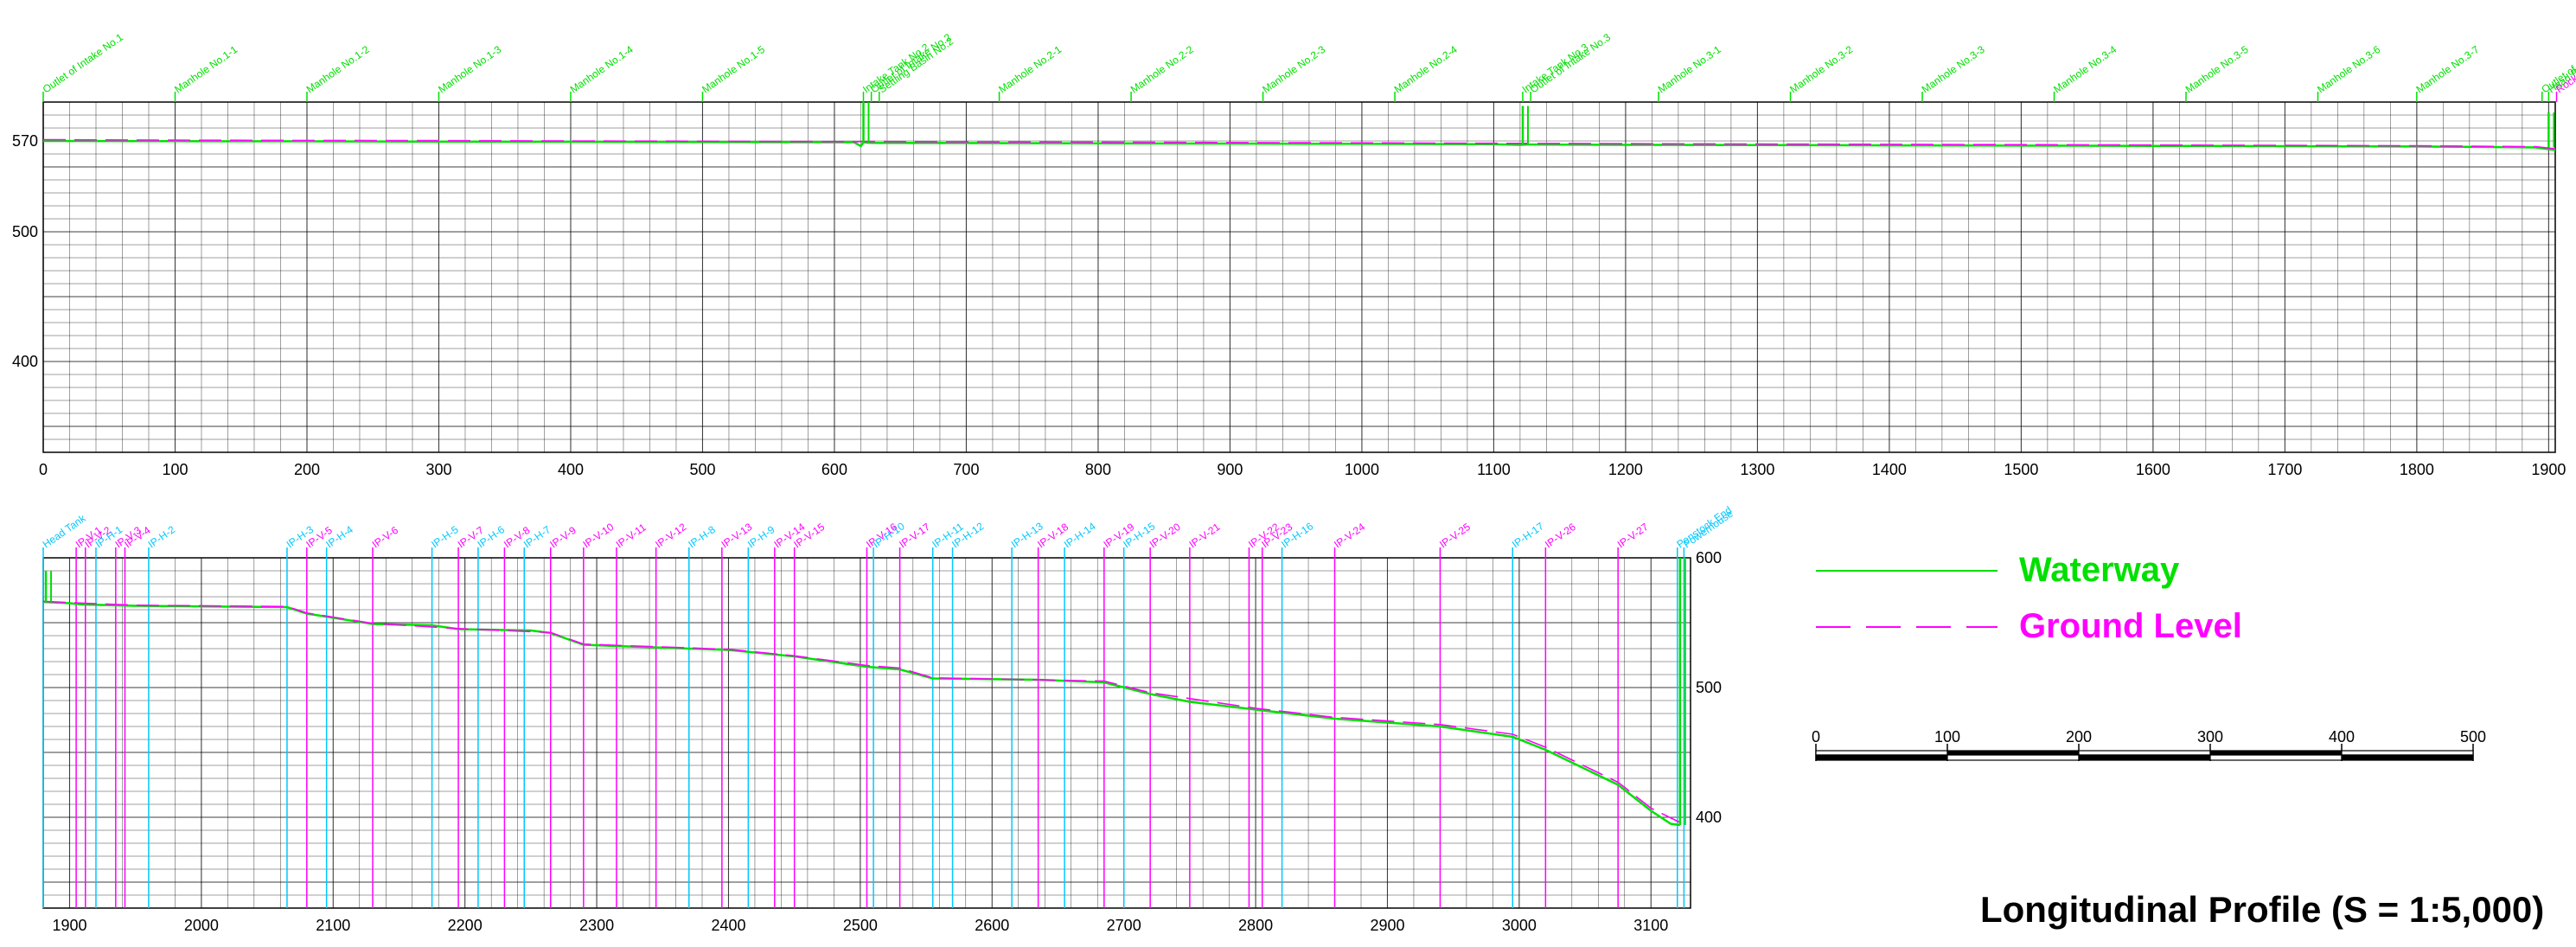  What do you see at coordinates (2263, 909) in the screenshot?
I see `drawing-title: Longitudinal Profile (S = 1:5,000)` at bounding box center [2263, 909].